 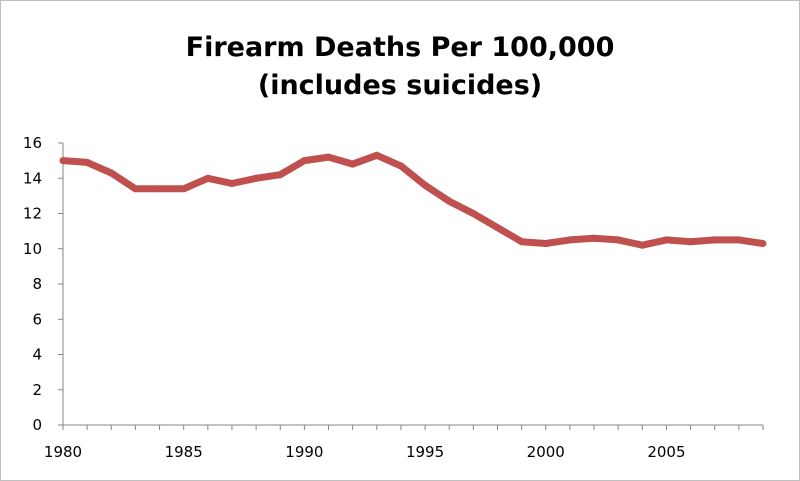 What do you see at coordinates (37, 390) in the screenshot?
I see `y-tick-label: 2` at bounding box center [37, 390].